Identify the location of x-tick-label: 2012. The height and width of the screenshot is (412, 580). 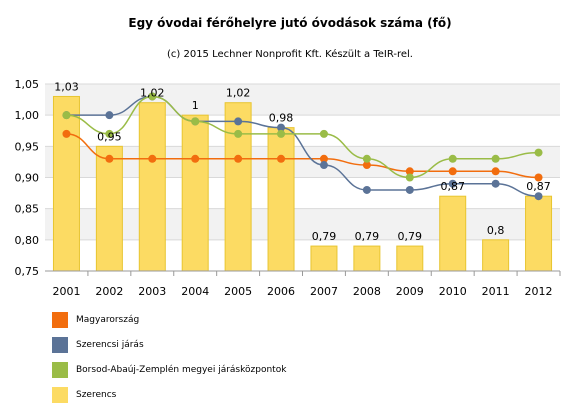
(539, 291).